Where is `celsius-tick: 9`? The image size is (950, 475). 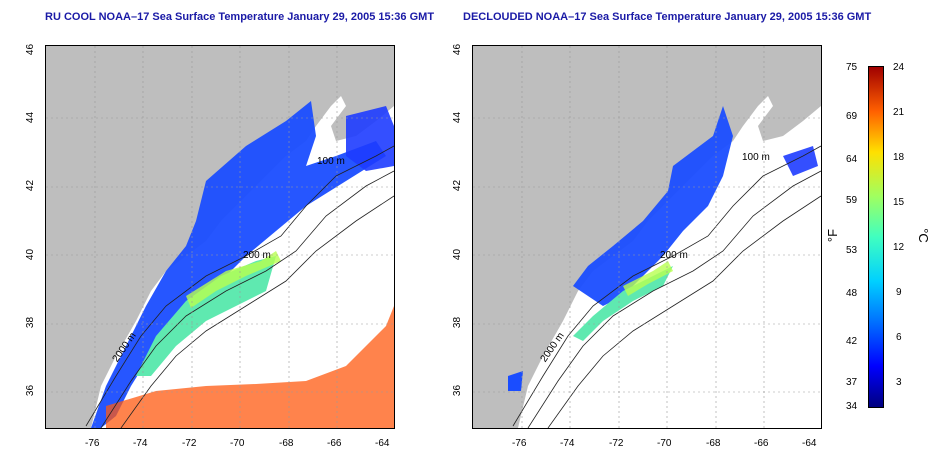 celsius-tick: 9 is located at coordinates (899, 292).